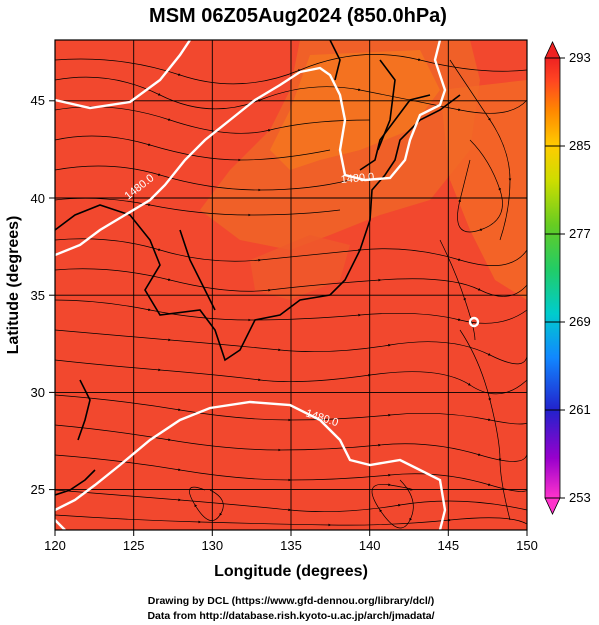 The height and width of the screenshot is (625, 599). I want to click on x-axis, so click(291, 533).